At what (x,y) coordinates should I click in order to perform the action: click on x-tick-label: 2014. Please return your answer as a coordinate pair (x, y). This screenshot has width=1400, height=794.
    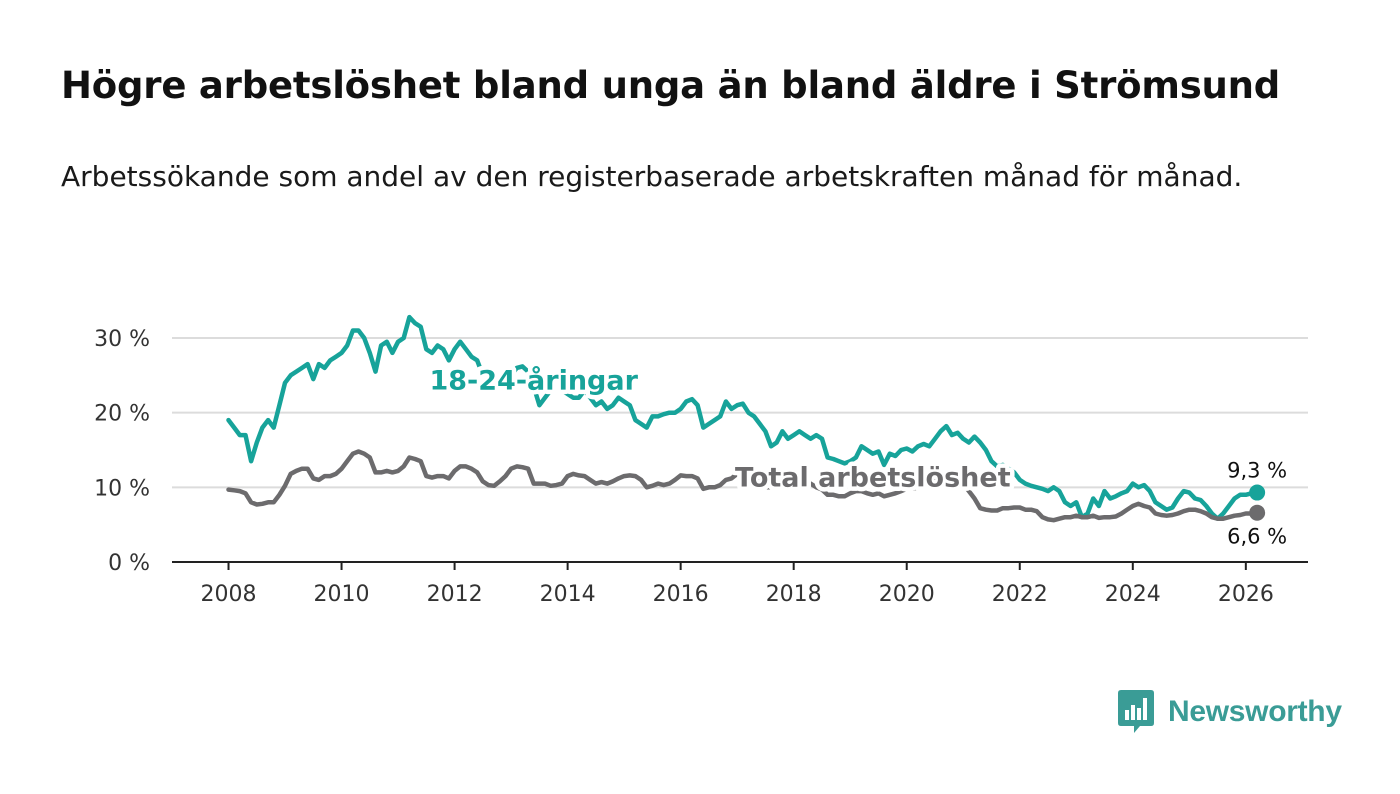
    Looking at the image, I should click on (568, 594).